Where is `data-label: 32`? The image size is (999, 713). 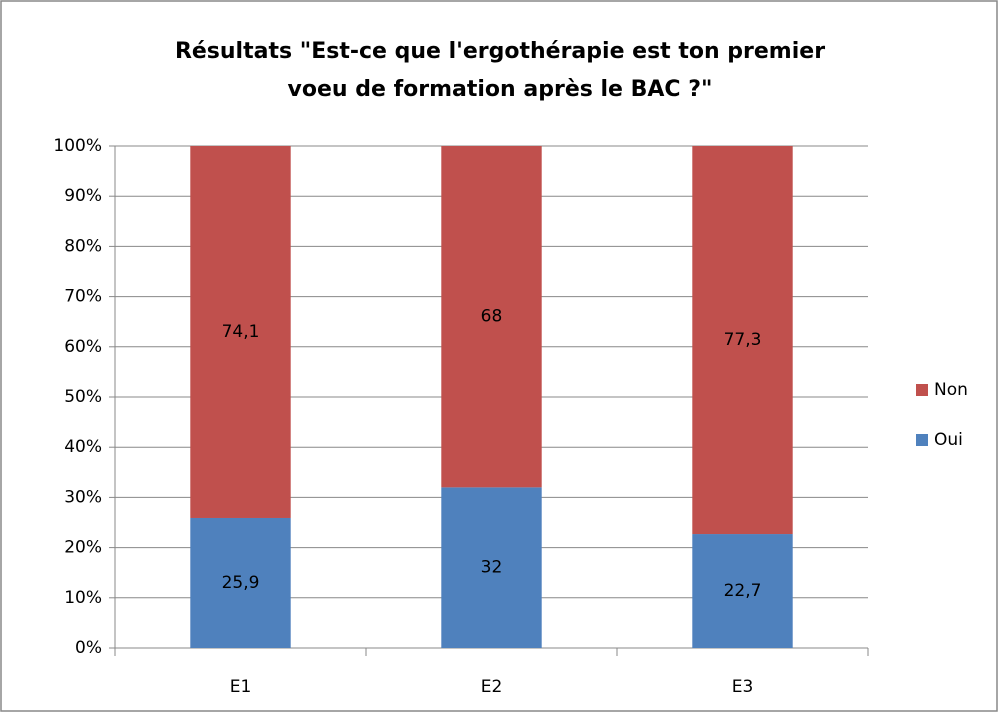
data-label: 32 is located at coordinates (492, 568).